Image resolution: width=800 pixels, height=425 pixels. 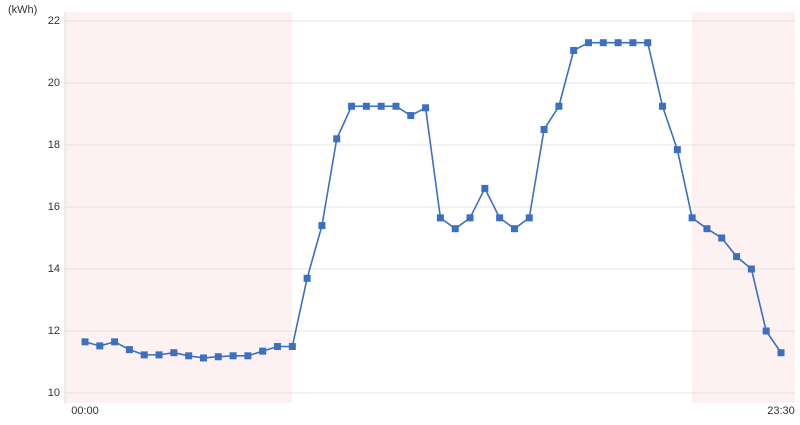 What do you see at coordinates (85, 411) in the screenshot?
I see `x-tick-label: 00:00` at bounding box center [85, 411].